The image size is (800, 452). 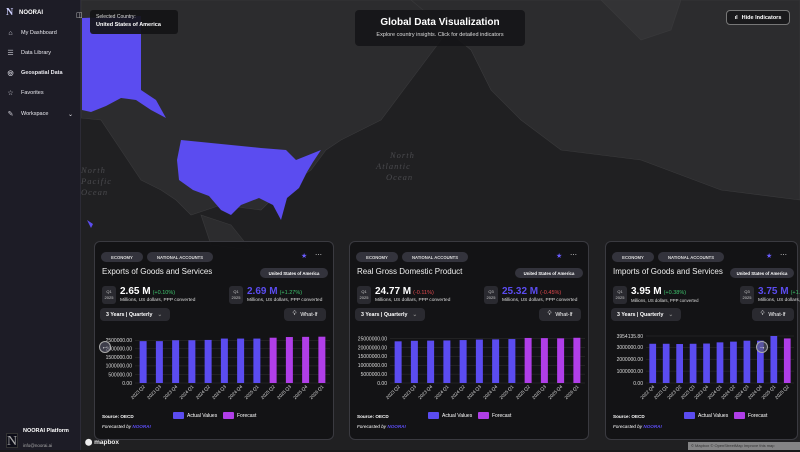 I want to click on y-tick-label: 2500000.00, so click(x=119, y=341).